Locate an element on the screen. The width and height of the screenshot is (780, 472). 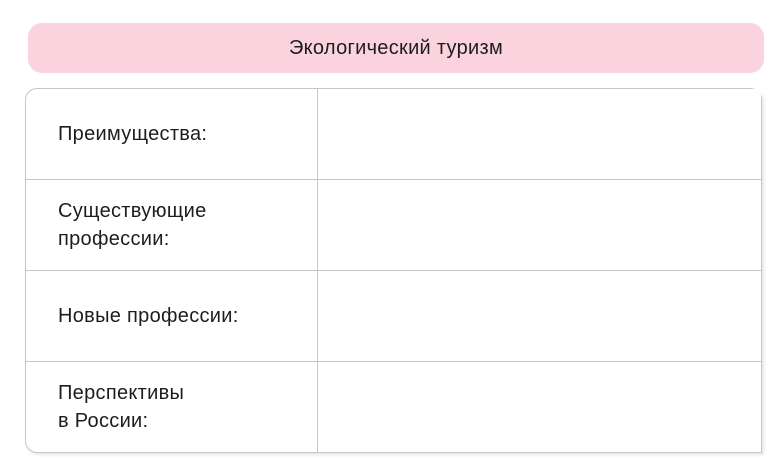
label-cell-advantages: Преимущества: is located at coordinates (172, 134).